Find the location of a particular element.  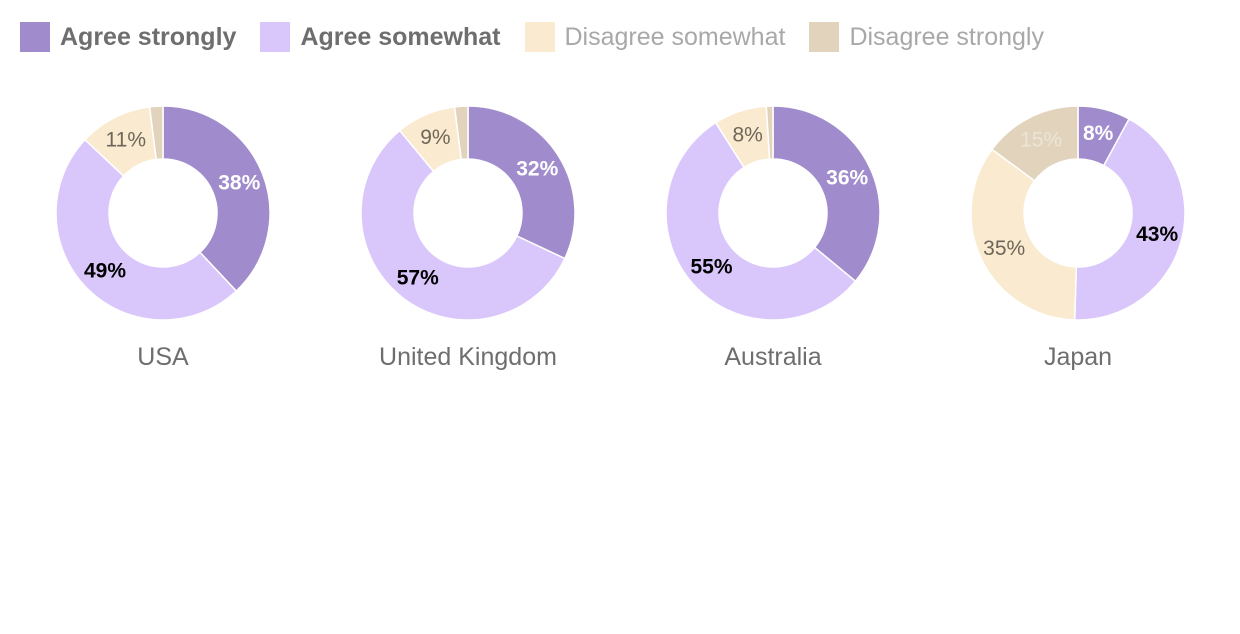

legend-swatch-disagree-strongly is located at coordinates (824, 37).